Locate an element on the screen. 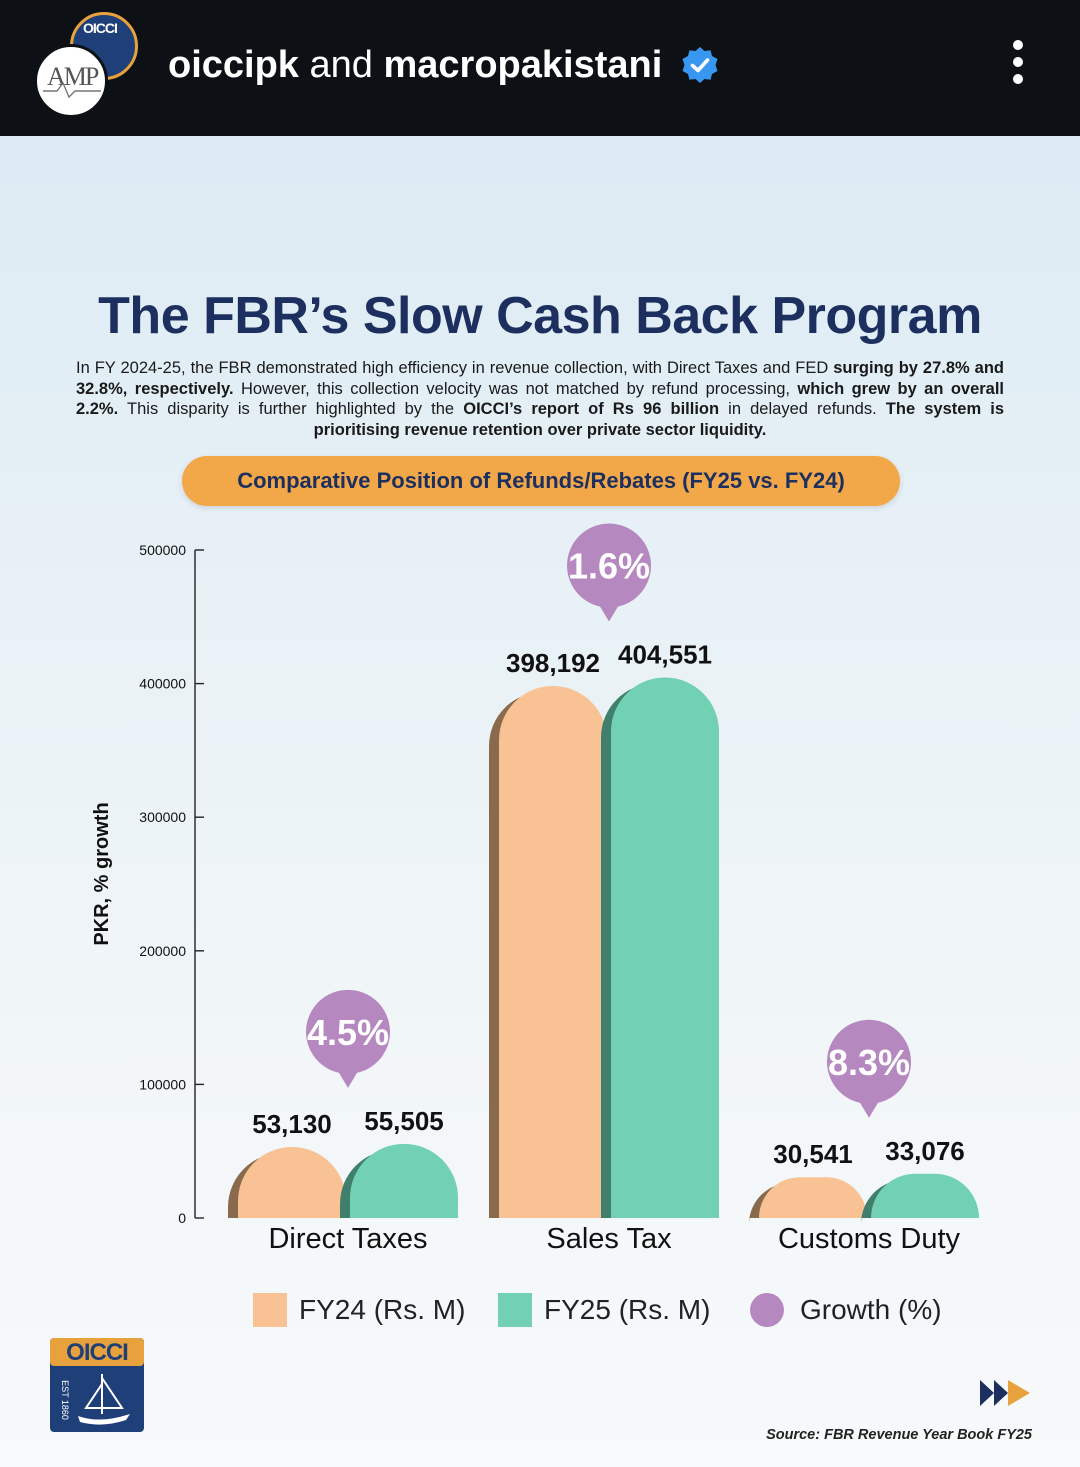  growth-label: 8.3% is located at coordinates (869, 1062).